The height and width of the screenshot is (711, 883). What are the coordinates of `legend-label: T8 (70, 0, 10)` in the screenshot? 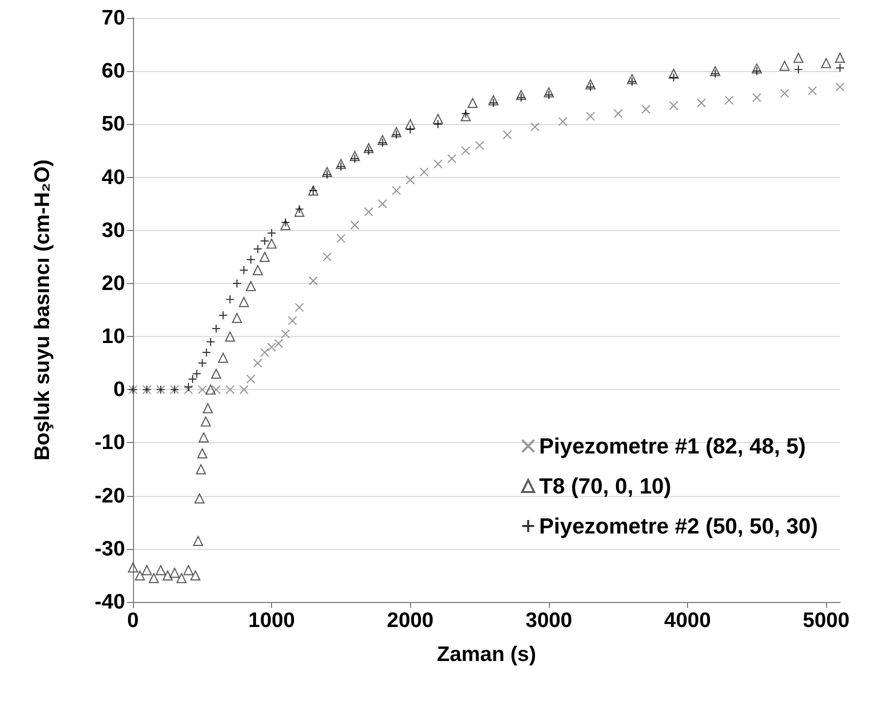 It's located at (605, 486).